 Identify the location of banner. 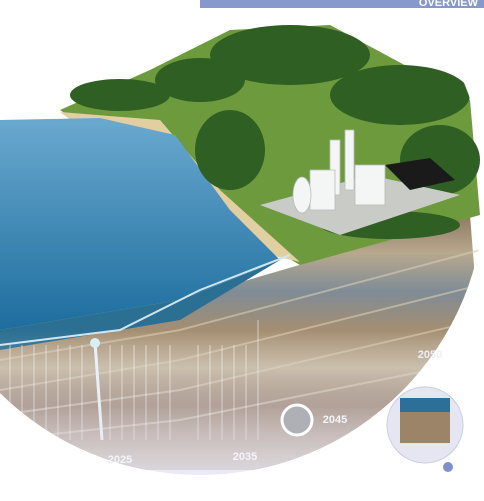
(342, 4).